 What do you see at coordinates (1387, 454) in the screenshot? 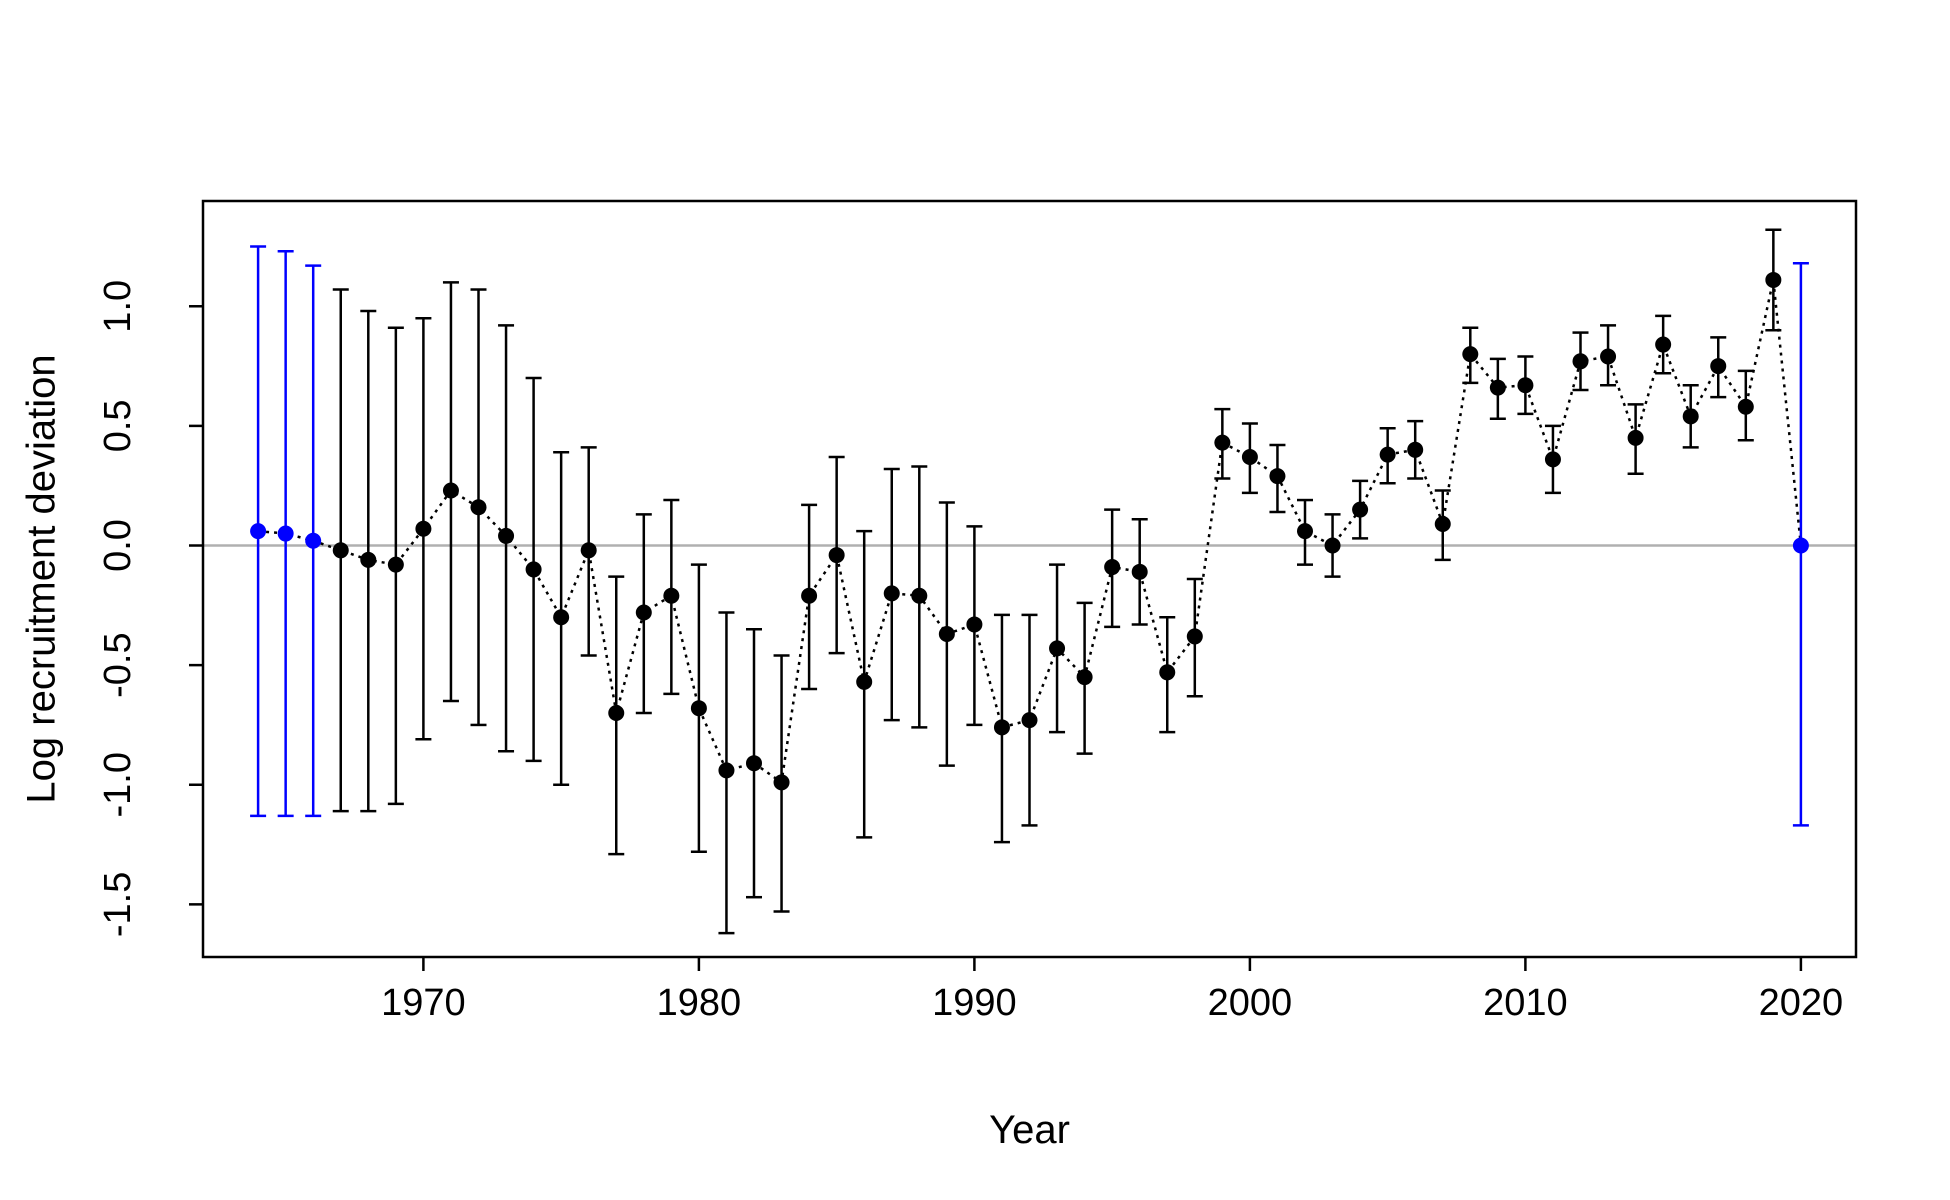
I see `data-point-2005` at bounding box center [1387, 454].